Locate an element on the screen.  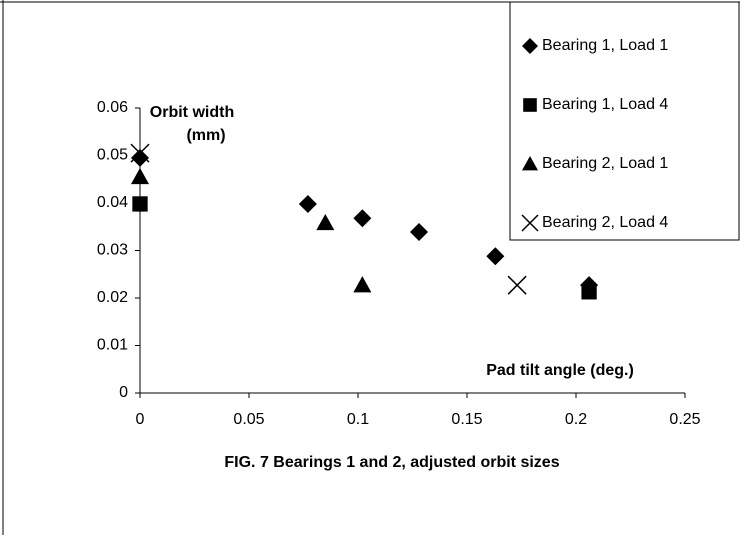
x-tick-label: 0.15 is located at coordinates (466, 419).